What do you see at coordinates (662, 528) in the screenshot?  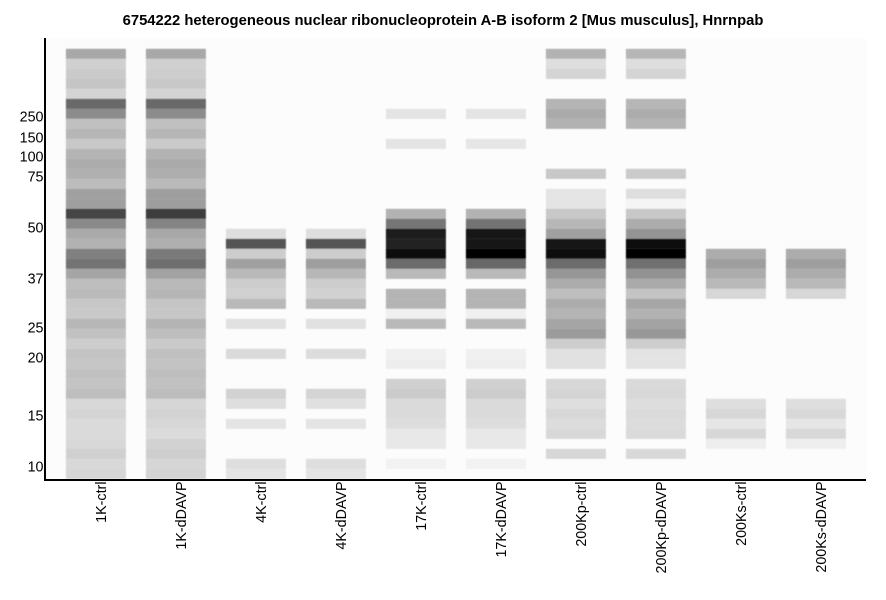 I see `svg-text: 200Kp-dDAVP` at bounding box center [662, 528].